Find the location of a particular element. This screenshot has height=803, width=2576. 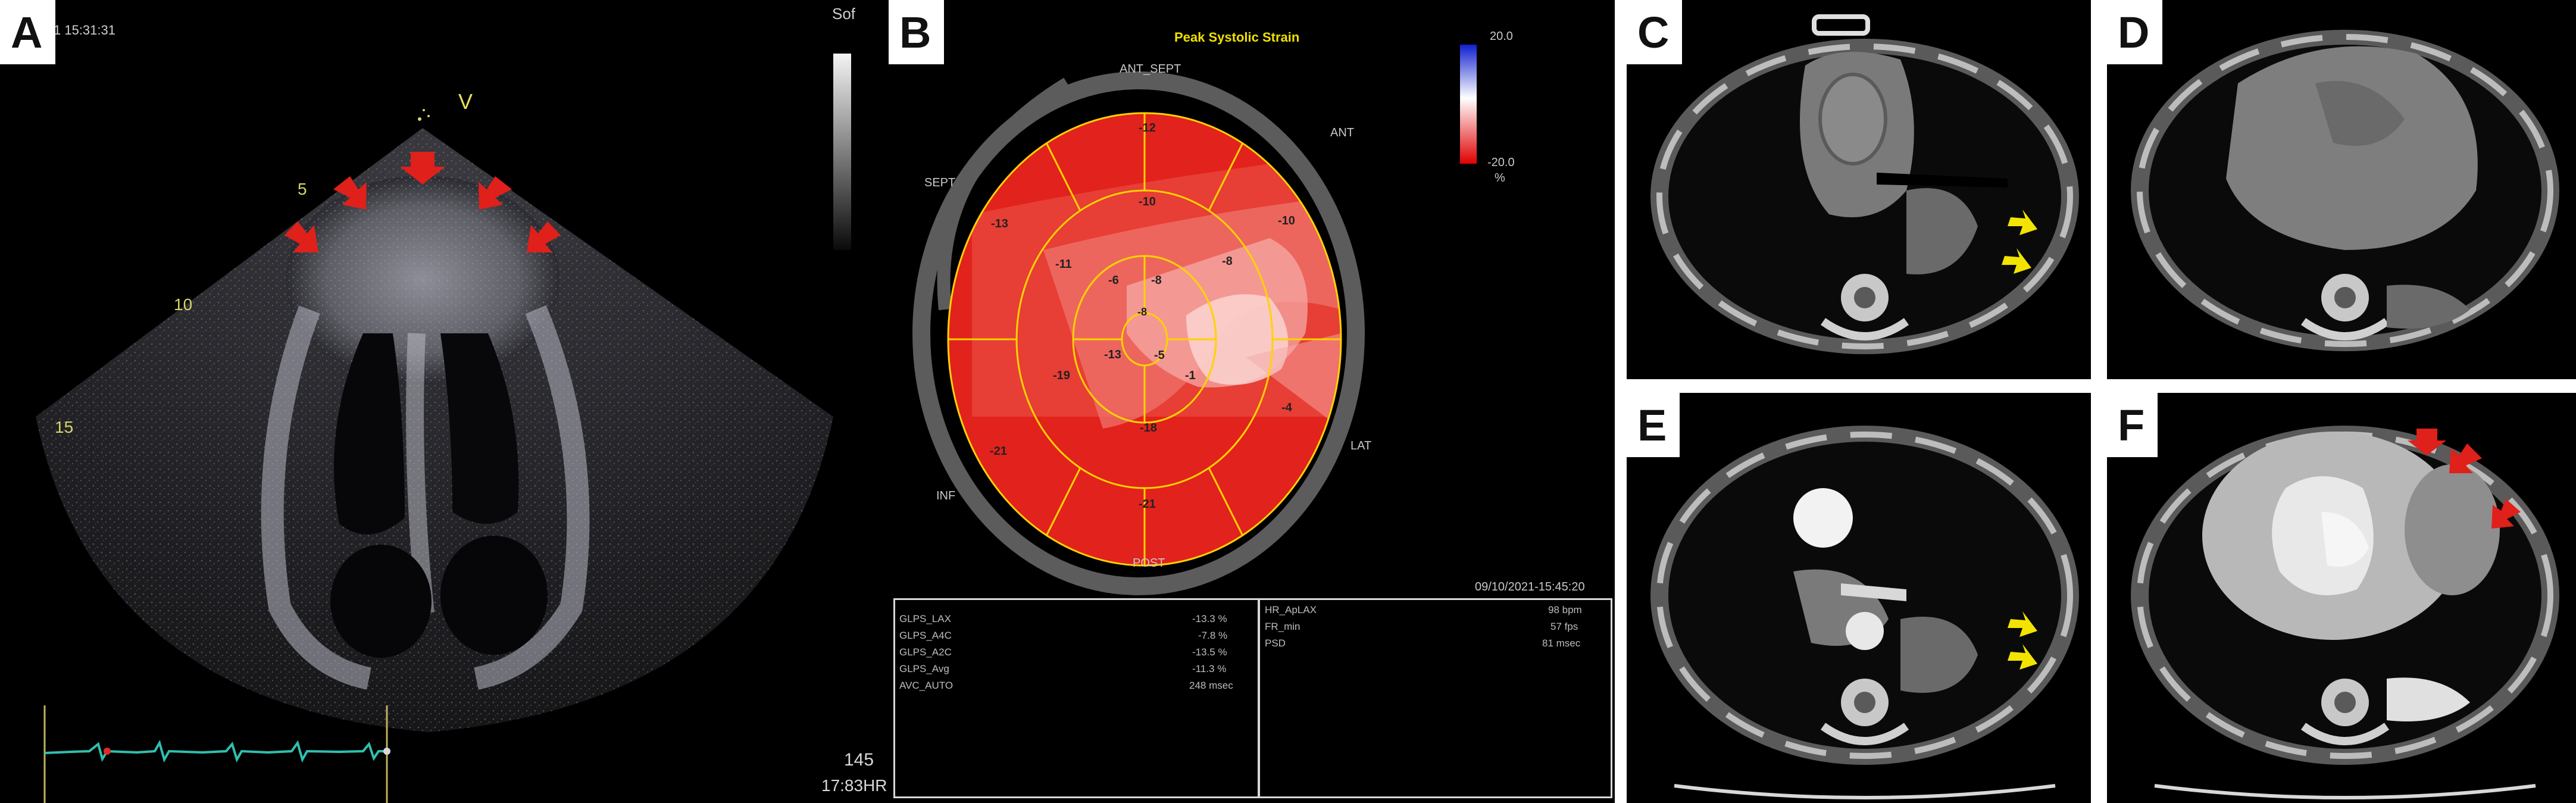

segment-value: -6 is located at coordinates (1113, 280).